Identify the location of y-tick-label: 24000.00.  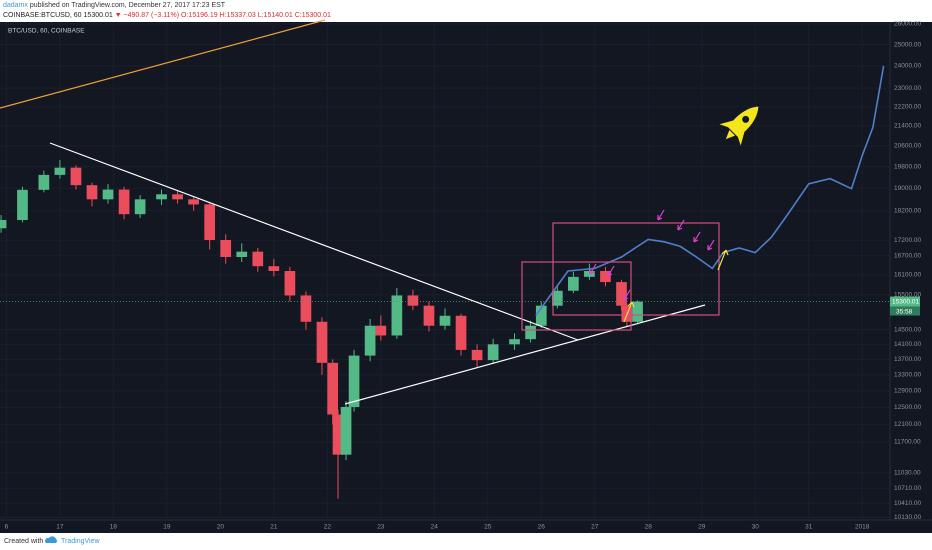
(907, 66).